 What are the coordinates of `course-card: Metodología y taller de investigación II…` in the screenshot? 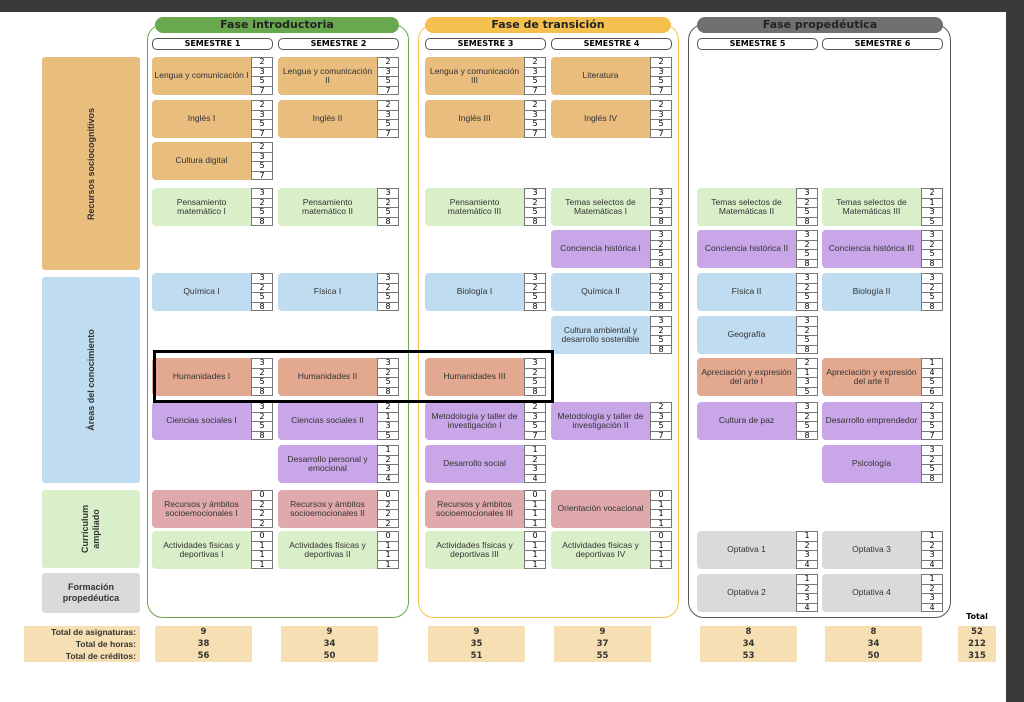 It's located at (611, 421).